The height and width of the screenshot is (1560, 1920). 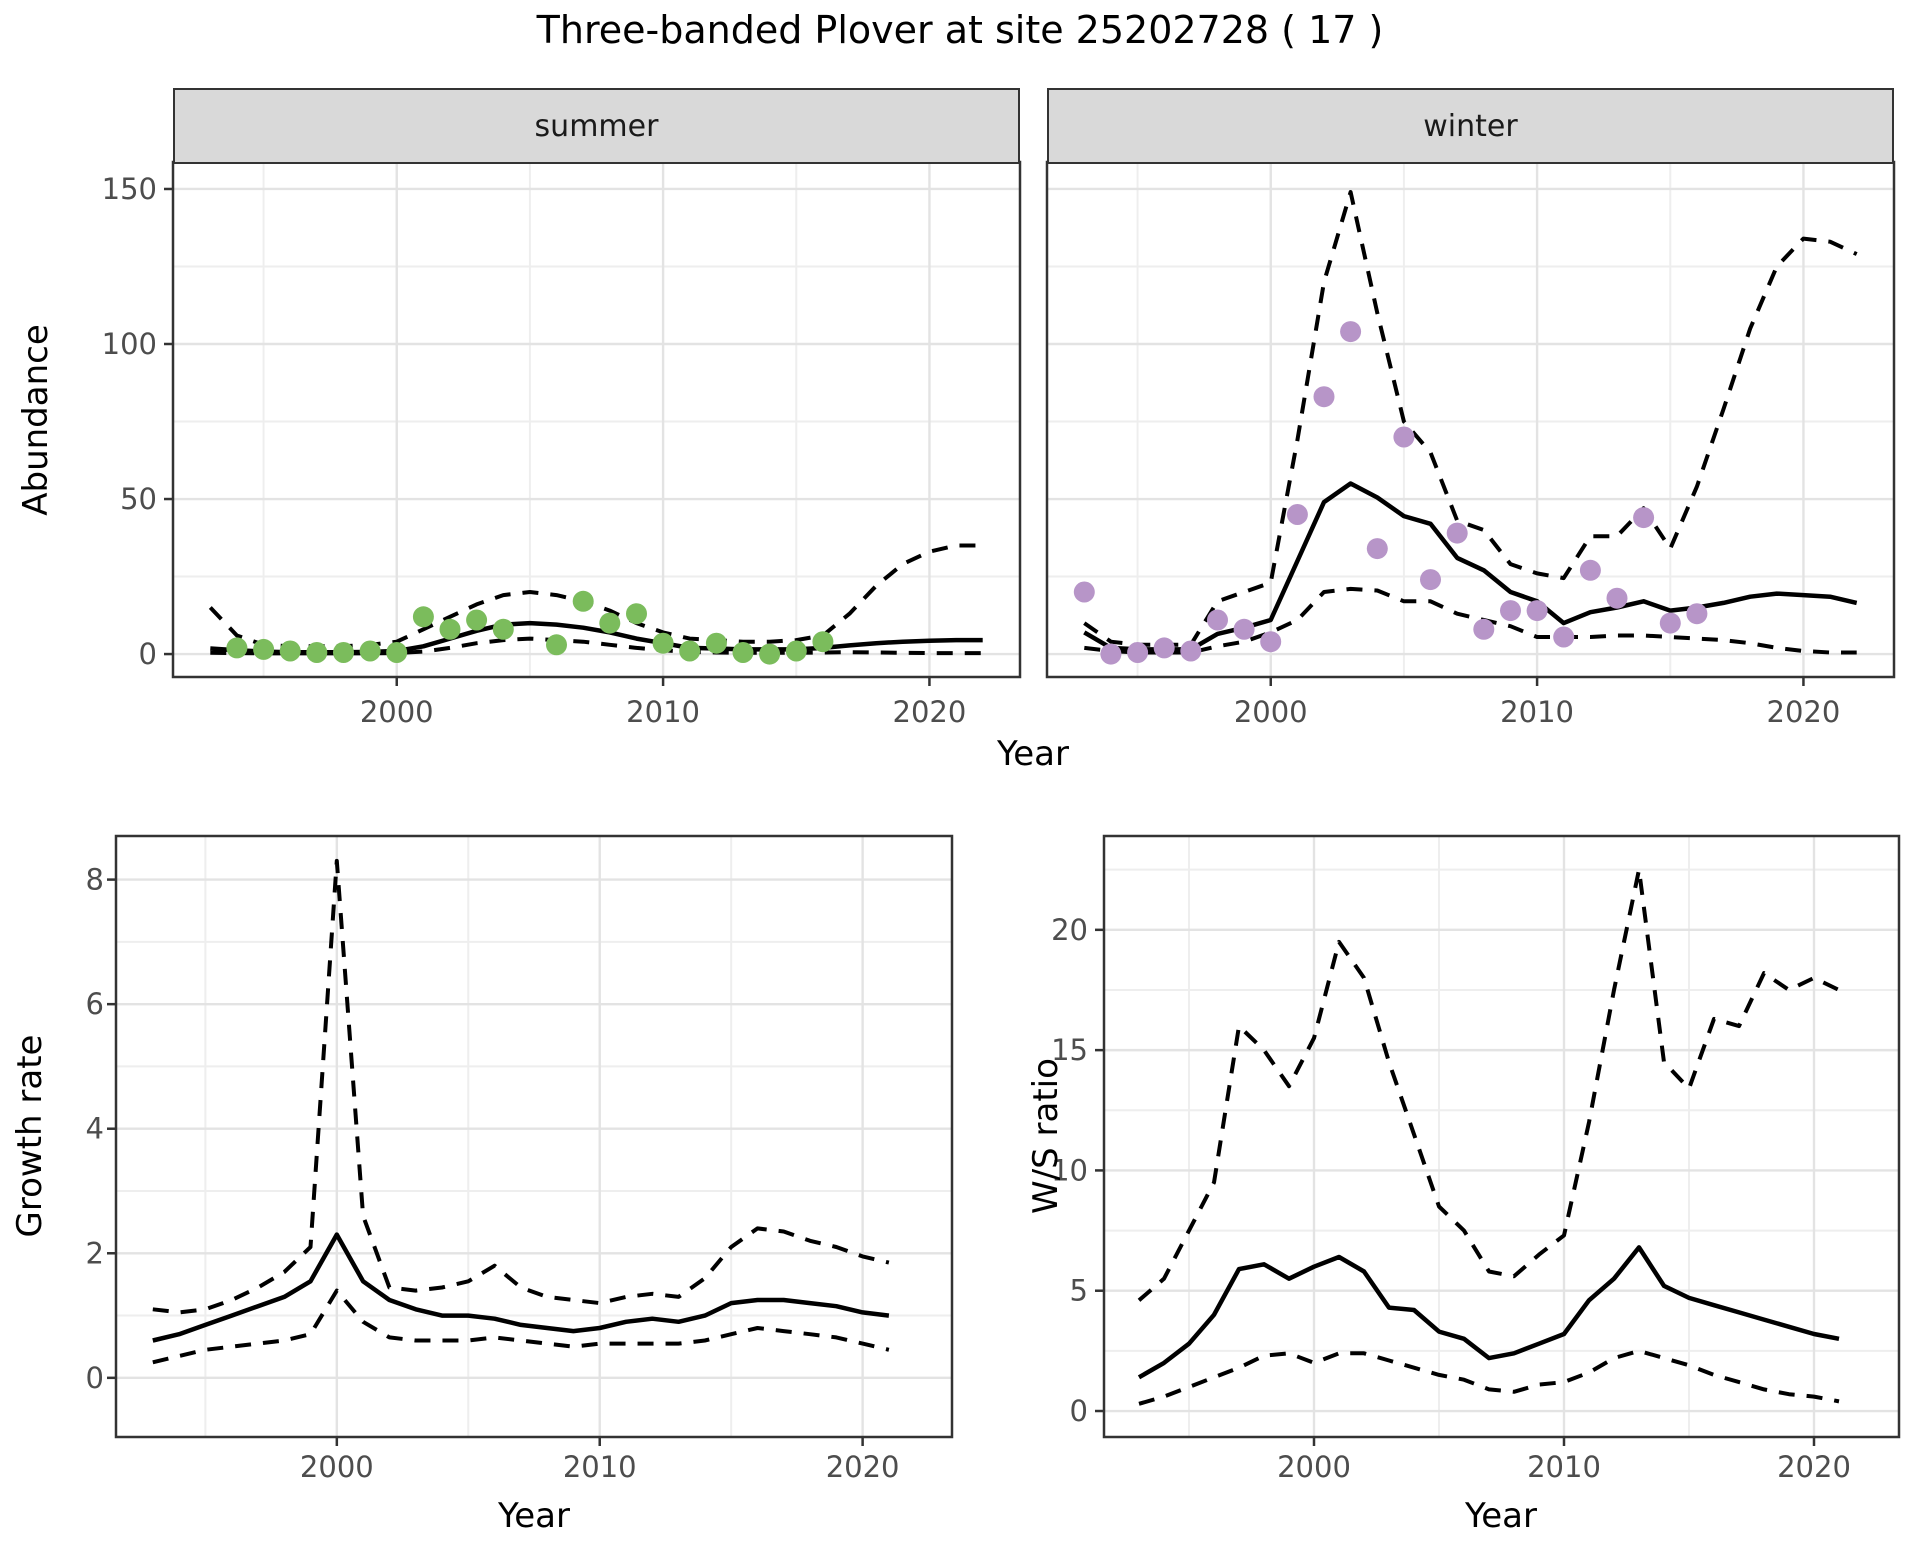 I want to click on panel-growth-rate-series, so click(x=521, y=1111).